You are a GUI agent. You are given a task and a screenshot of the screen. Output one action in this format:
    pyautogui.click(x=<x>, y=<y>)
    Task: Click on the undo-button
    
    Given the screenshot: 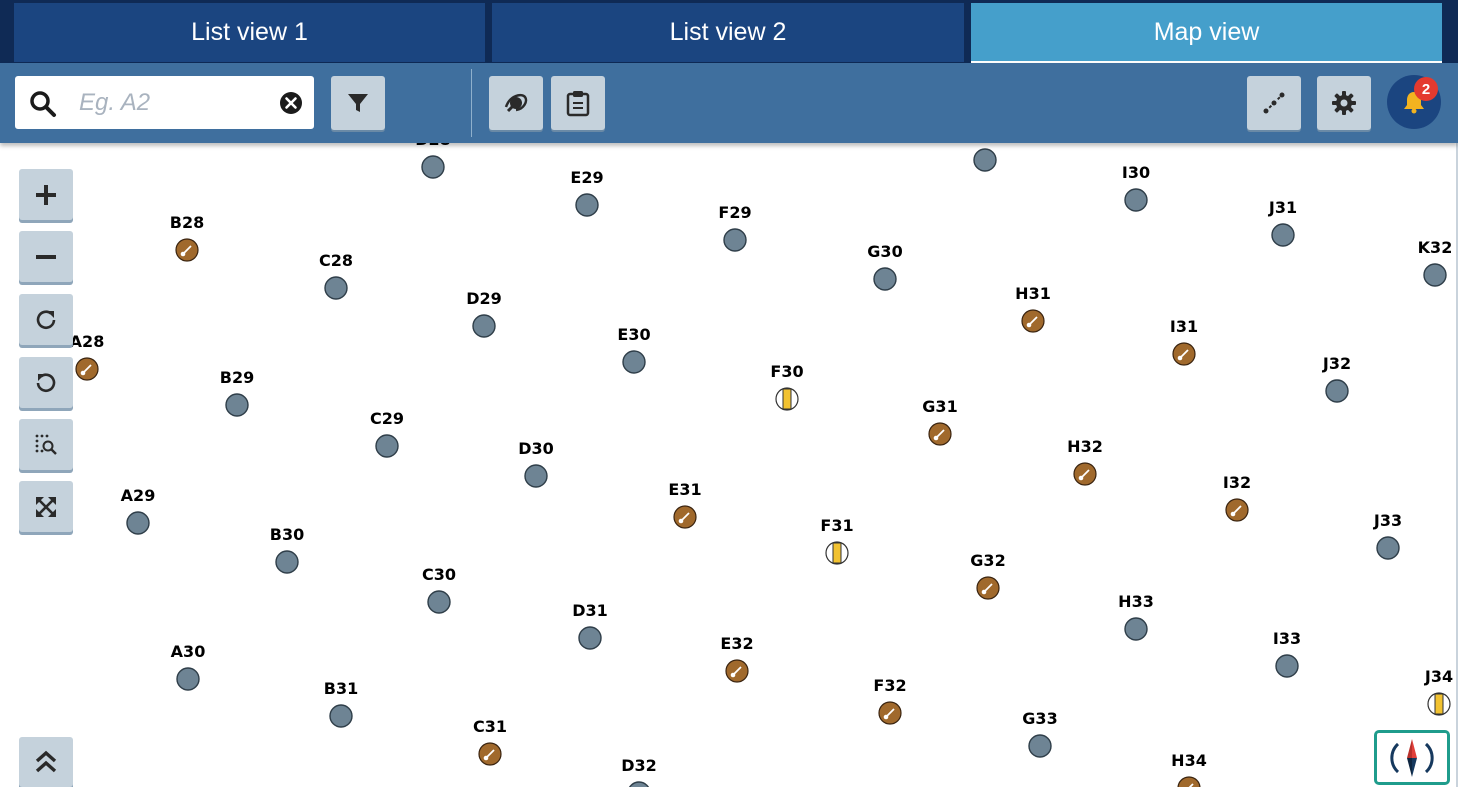 What is the action you would take?
    pyautogui.click(x=46, y=382)
    